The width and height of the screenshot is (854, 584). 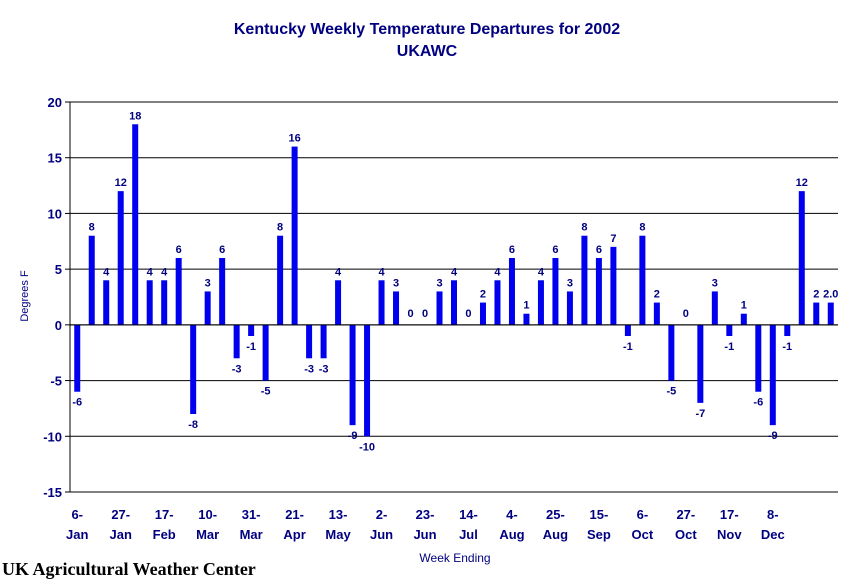 What do you see at coordinates (729, 534) in the screenshot?
I see `x-tick-label: Nov` at bounding box center [729, 534].